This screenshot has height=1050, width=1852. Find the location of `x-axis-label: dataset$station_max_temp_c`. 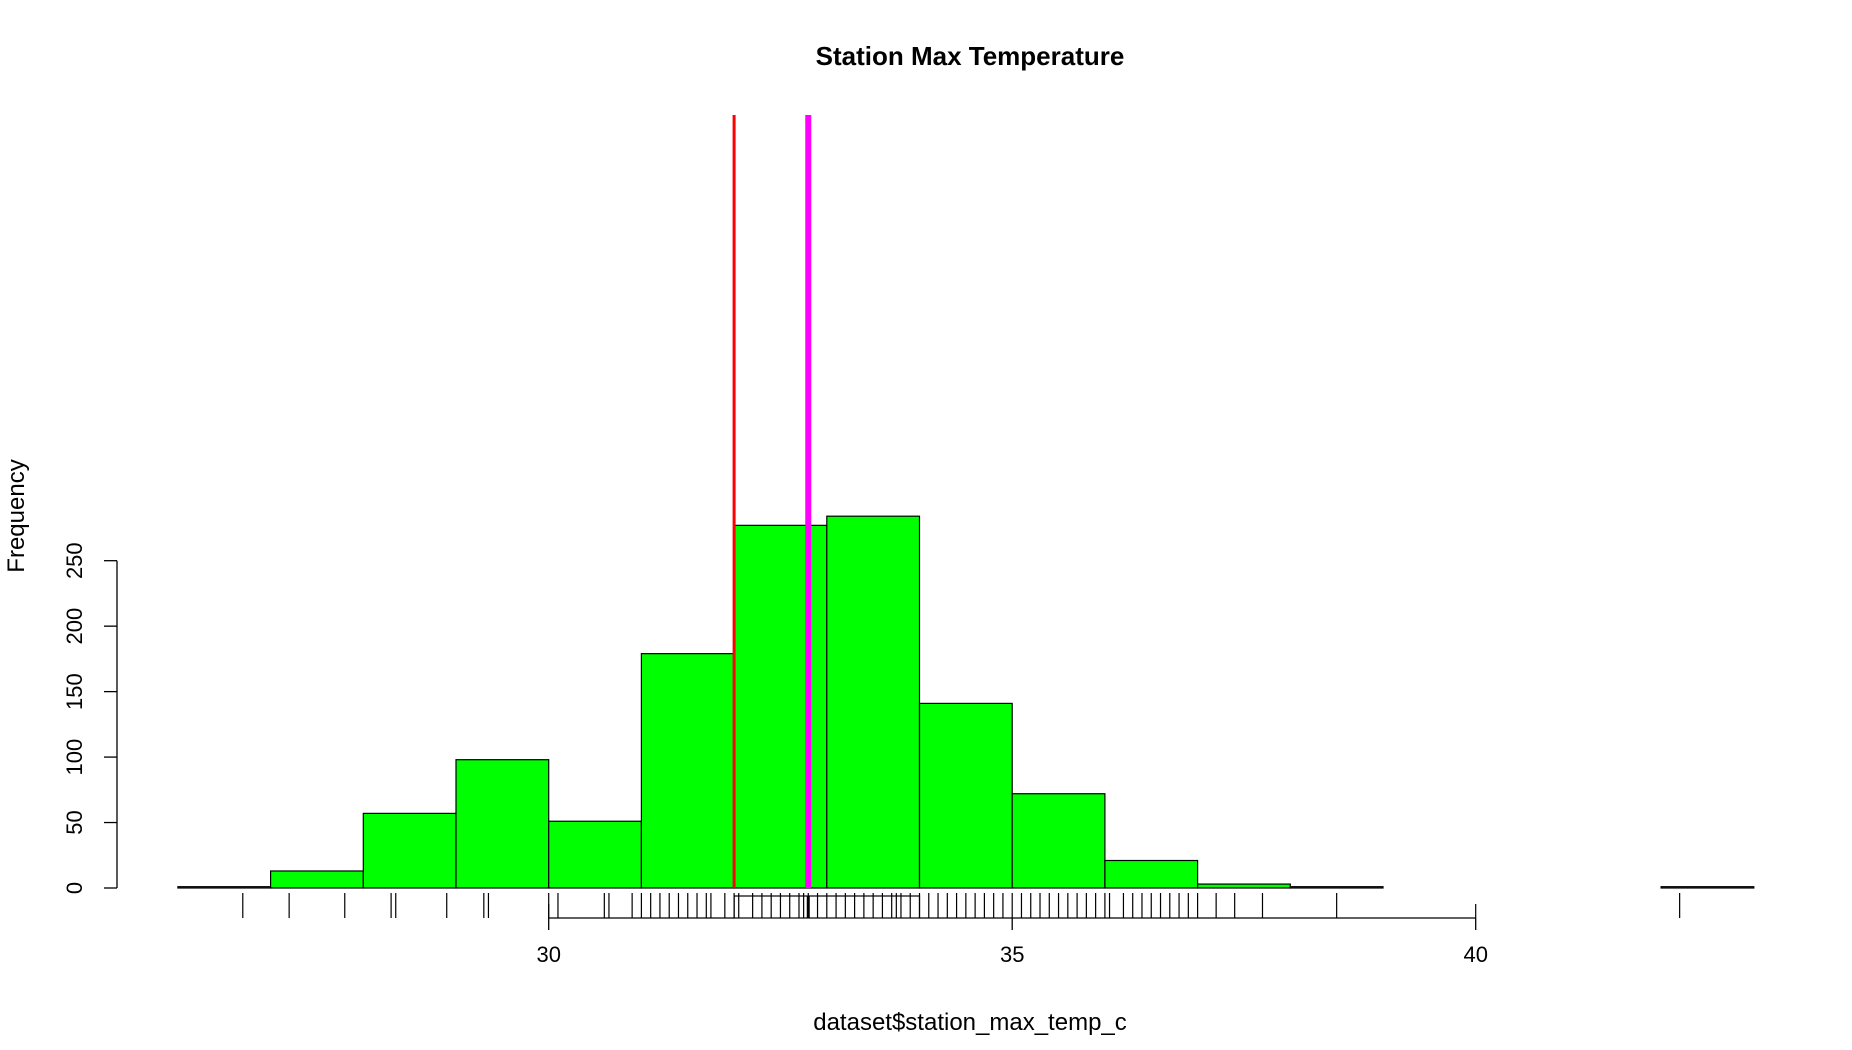

x-axis-label: dataset$station_max_temp_c is located at coordinates (970, 1022).